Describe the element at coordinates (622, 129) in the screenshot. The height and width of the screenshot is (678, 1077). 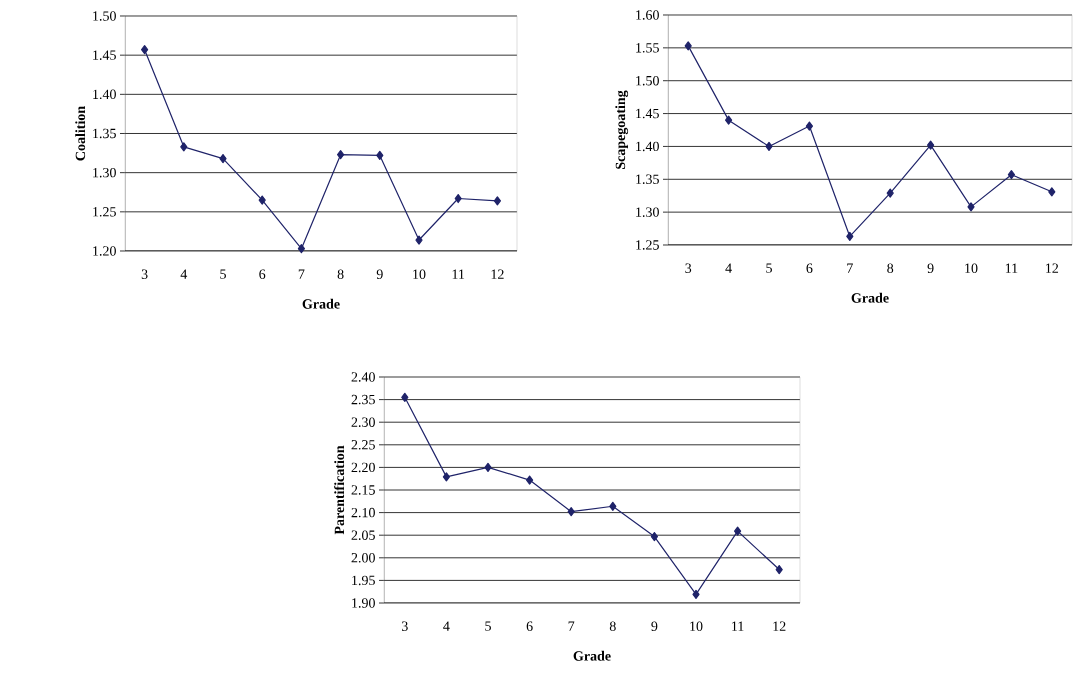
I see `y-axis-title: Scapegoating` at that location.